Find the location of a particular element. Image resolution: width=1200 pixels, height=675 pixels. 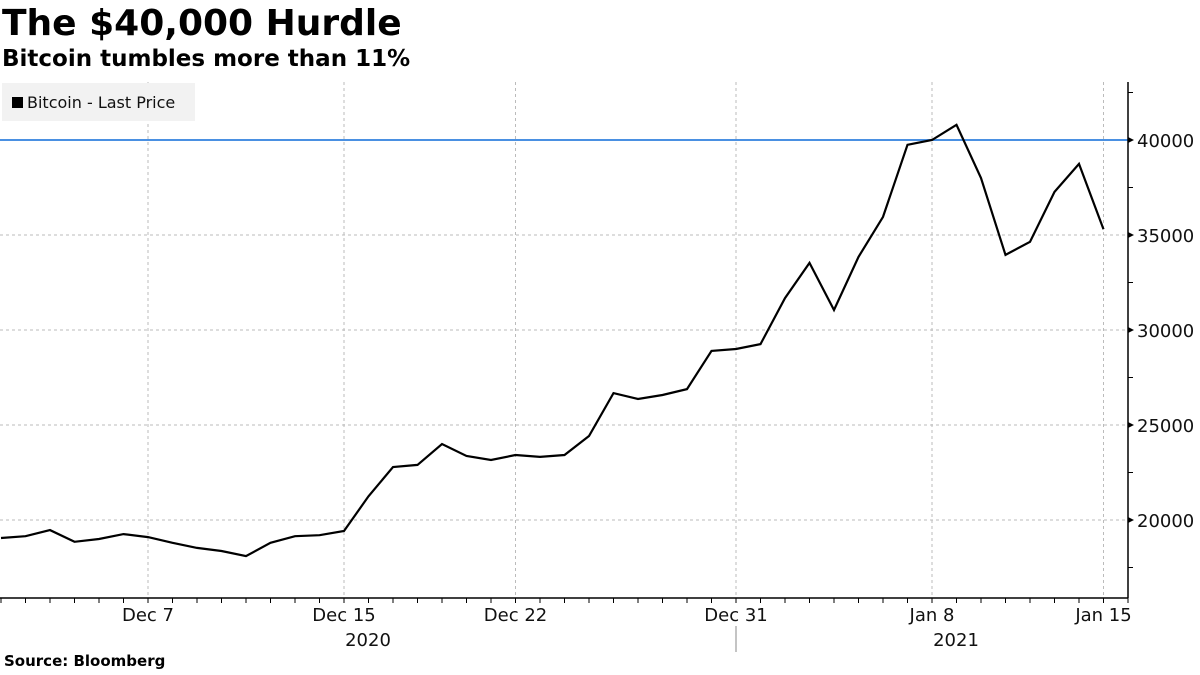

x-year-label: 2021 is located at coordinates (956, 640).